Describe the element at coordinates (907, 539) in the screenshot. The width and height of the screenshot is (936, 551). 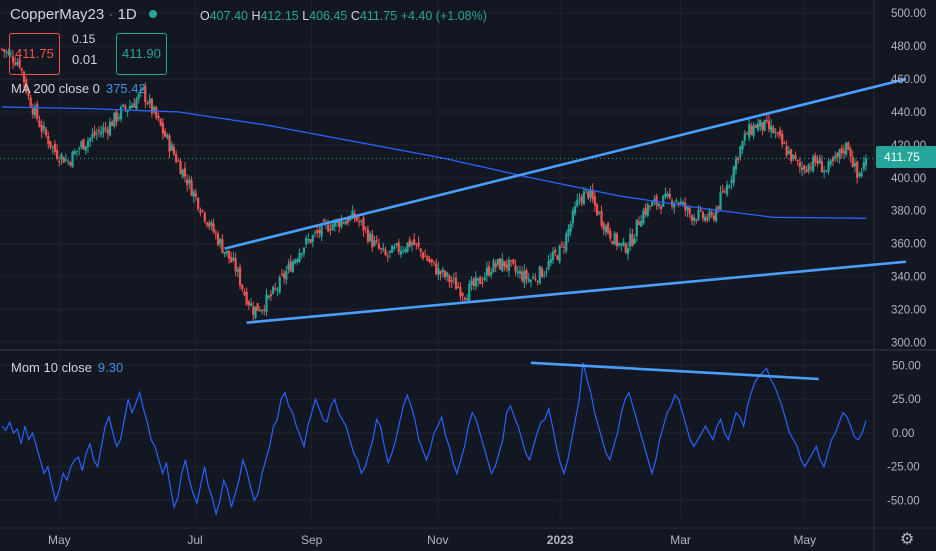
I see `gear-icon: ⚙` at that location.